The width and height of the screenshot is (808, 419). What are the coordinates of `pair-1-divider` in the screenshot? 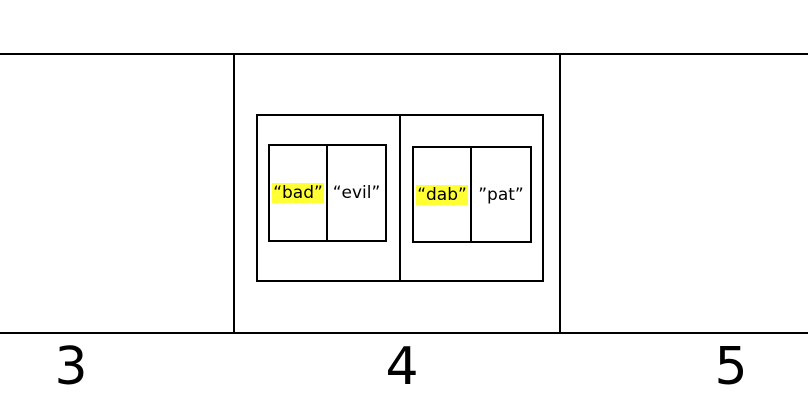 It's located at (327, 193).